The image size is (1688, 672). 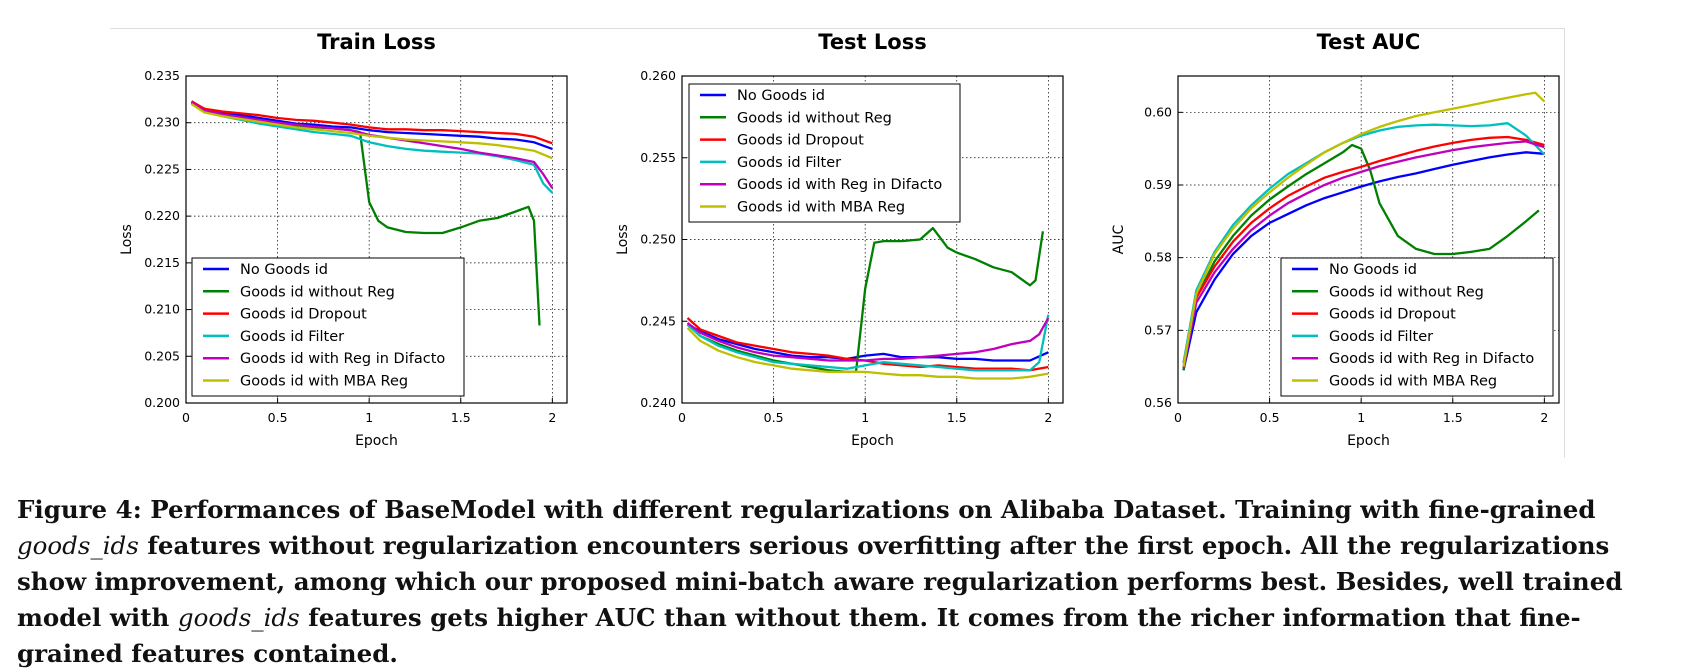 I want to click on caption-term-goods-ids-2: goods_ids, so click(x=238, y=617).